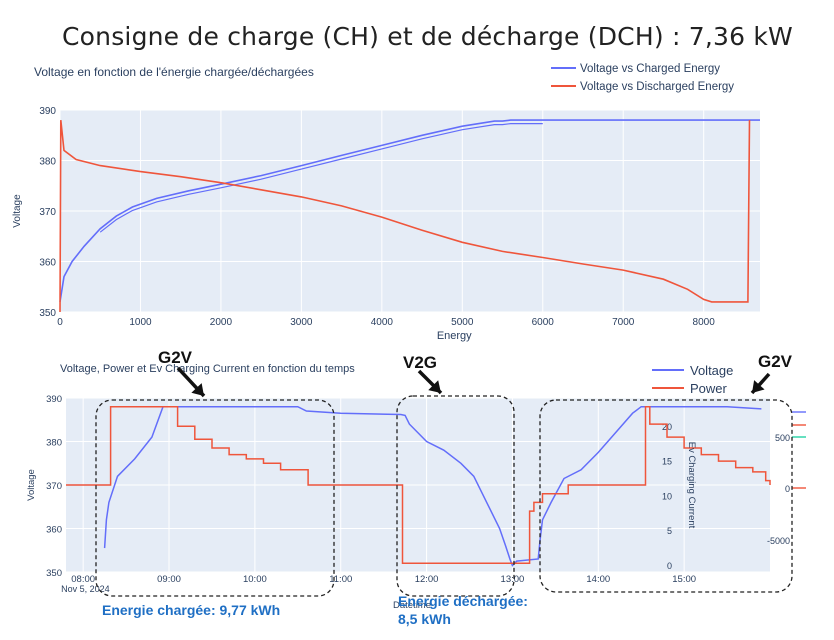 The width and height of the screenshot is (834, 640). What do you see at coordinates (543, 322) in the screenshot?
I see `chart1-x-tick-label: 6000` at bounding box center [543, 322].